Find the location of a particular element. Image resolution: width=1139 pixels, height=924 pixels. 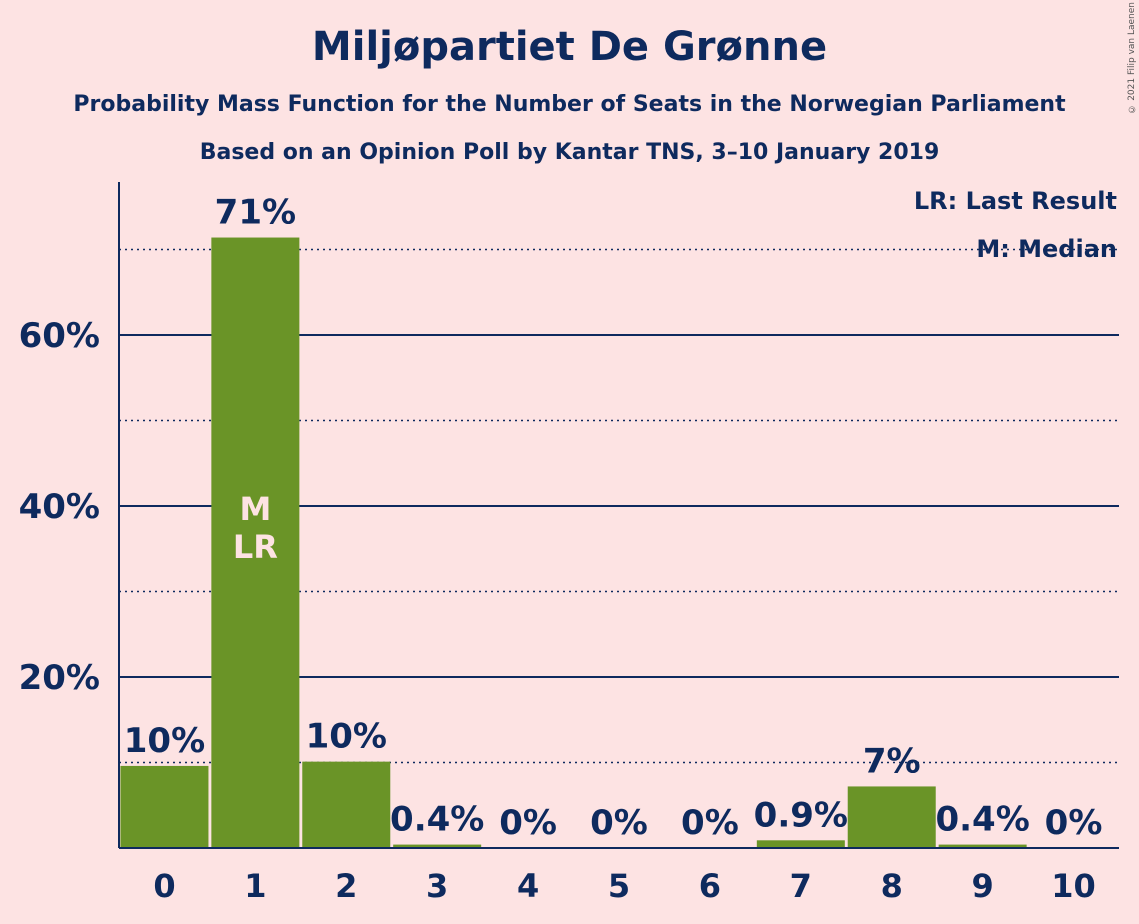

bar-marker-m: M is located at coordinates (255, 509).